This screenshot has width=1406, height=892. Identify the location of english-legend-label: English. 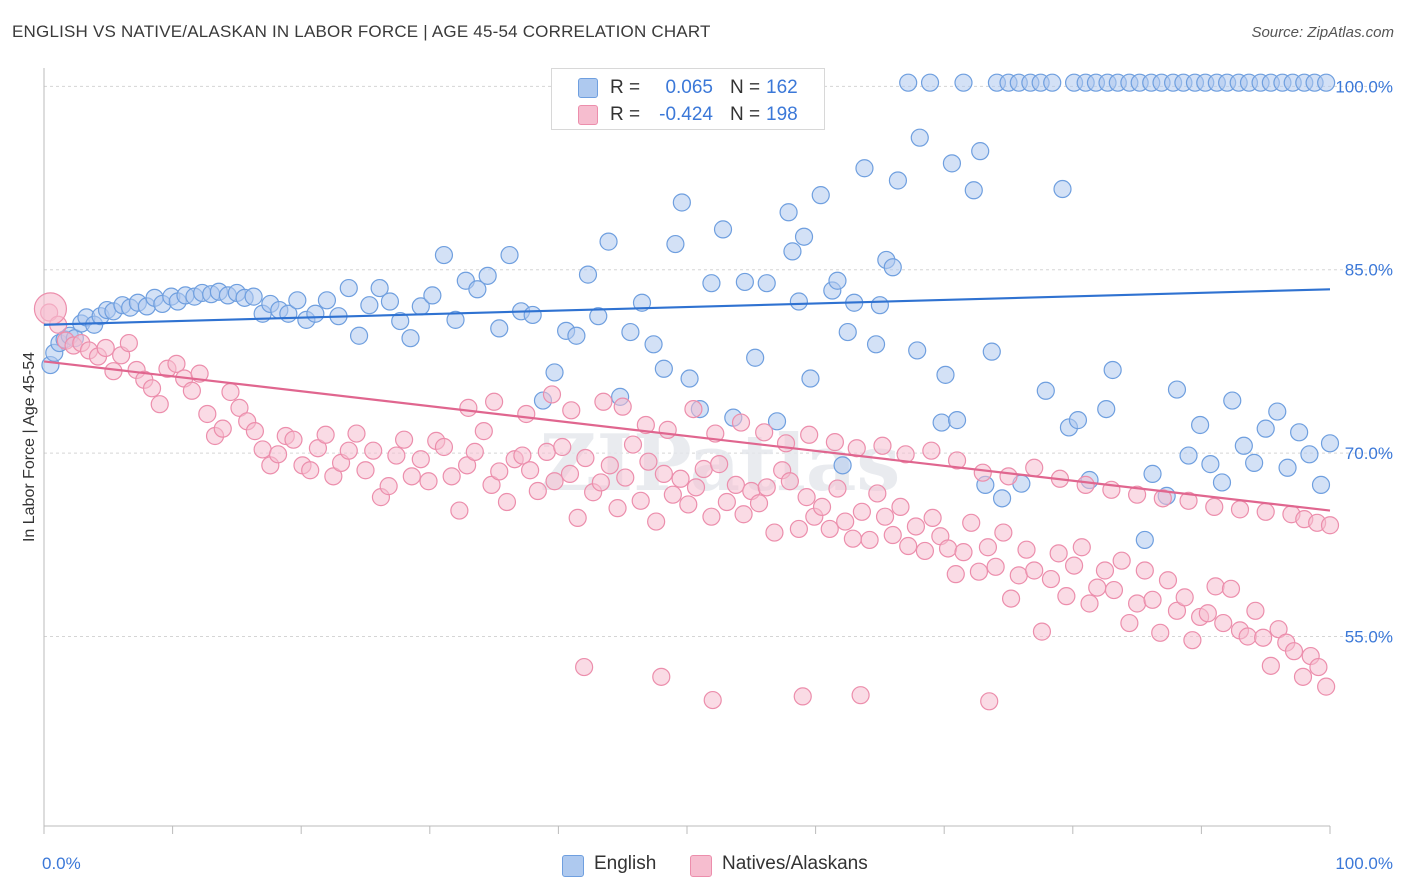
(625, 863).